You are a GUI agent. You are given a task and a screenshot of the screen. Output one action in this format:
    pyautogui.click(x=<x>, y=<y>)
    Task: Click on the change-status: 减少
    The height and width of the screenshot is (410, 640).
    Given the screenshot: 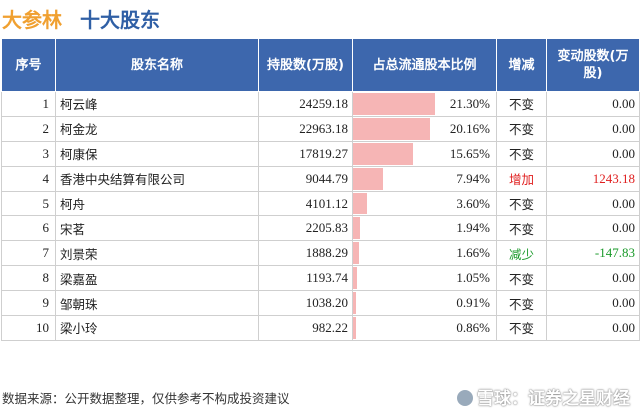 What is the action you would take?
    pyautogui.click(x=521, y=253)
    